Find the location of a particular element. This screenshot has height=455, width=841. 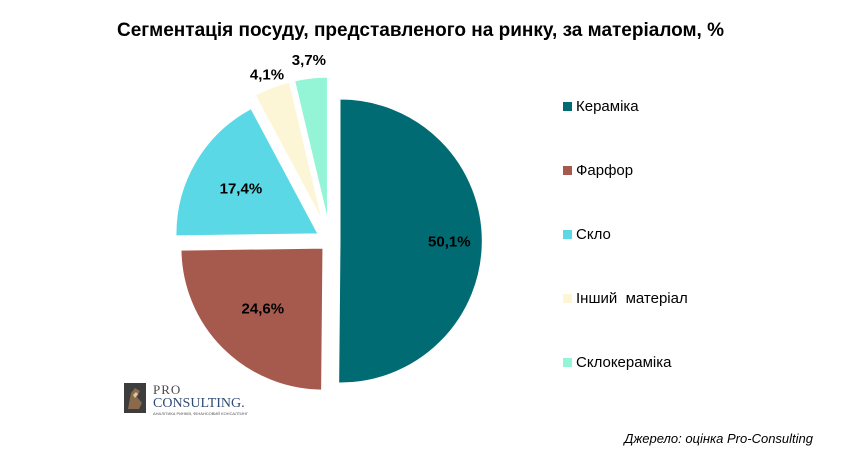

source-note: Джерело: оцінка Pro-Consulting is located at coordinates (718, 438).